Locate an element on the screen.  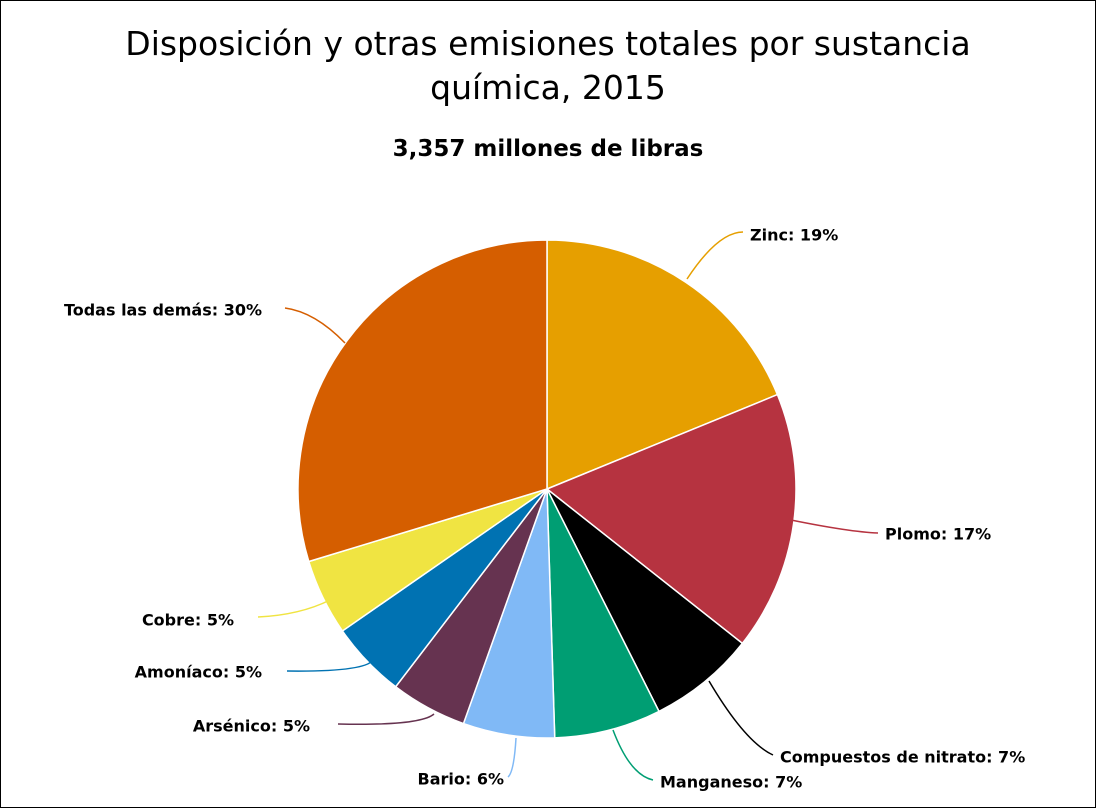
data-label: Arsénico: 5% is located at coordinates (251, 726).